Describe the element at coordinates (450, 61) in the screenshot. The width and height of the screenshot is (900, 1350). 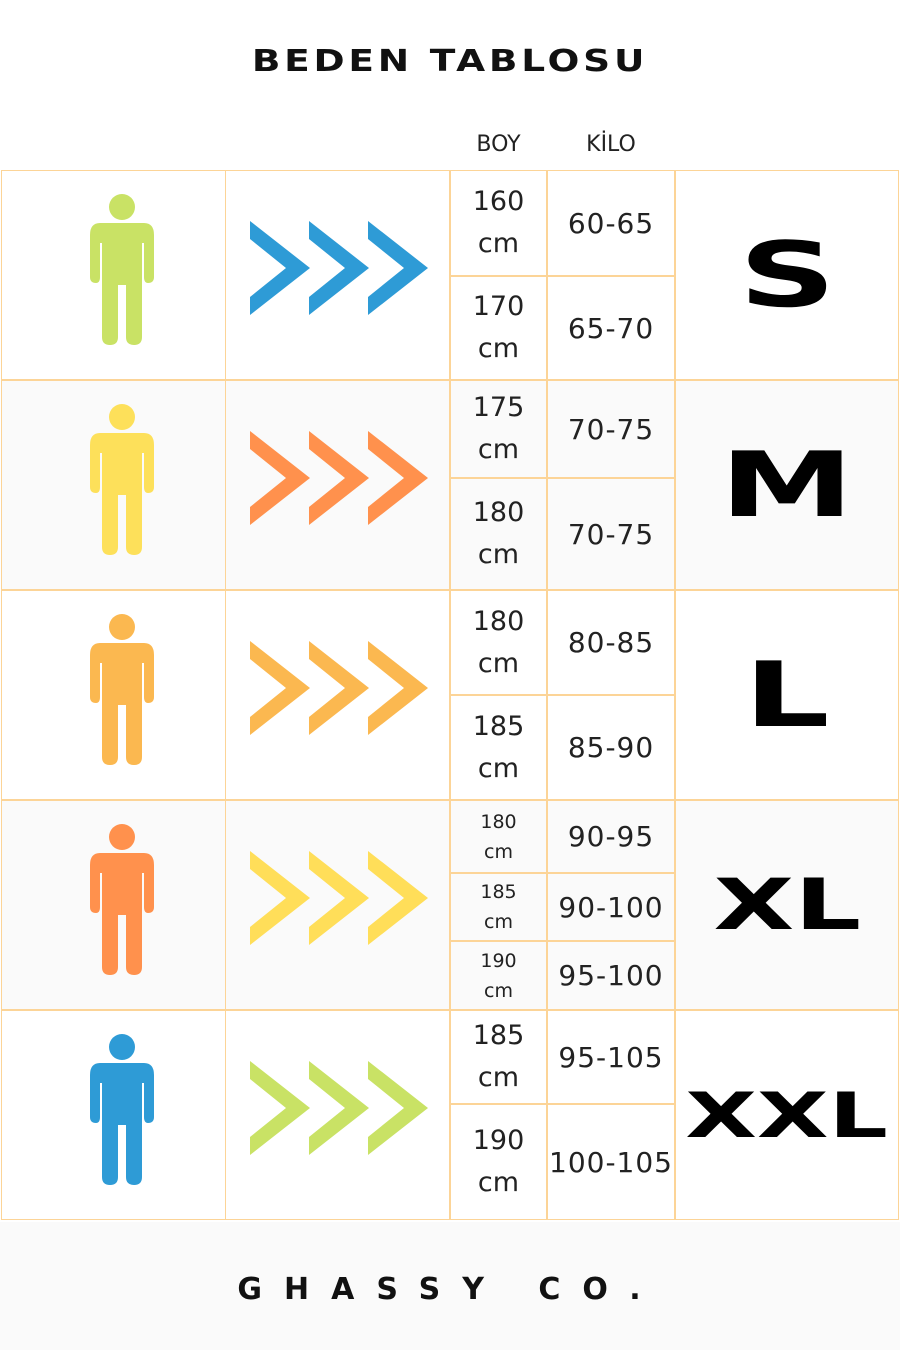
I see `page-title: BEDEN TABLOSU` at that location.